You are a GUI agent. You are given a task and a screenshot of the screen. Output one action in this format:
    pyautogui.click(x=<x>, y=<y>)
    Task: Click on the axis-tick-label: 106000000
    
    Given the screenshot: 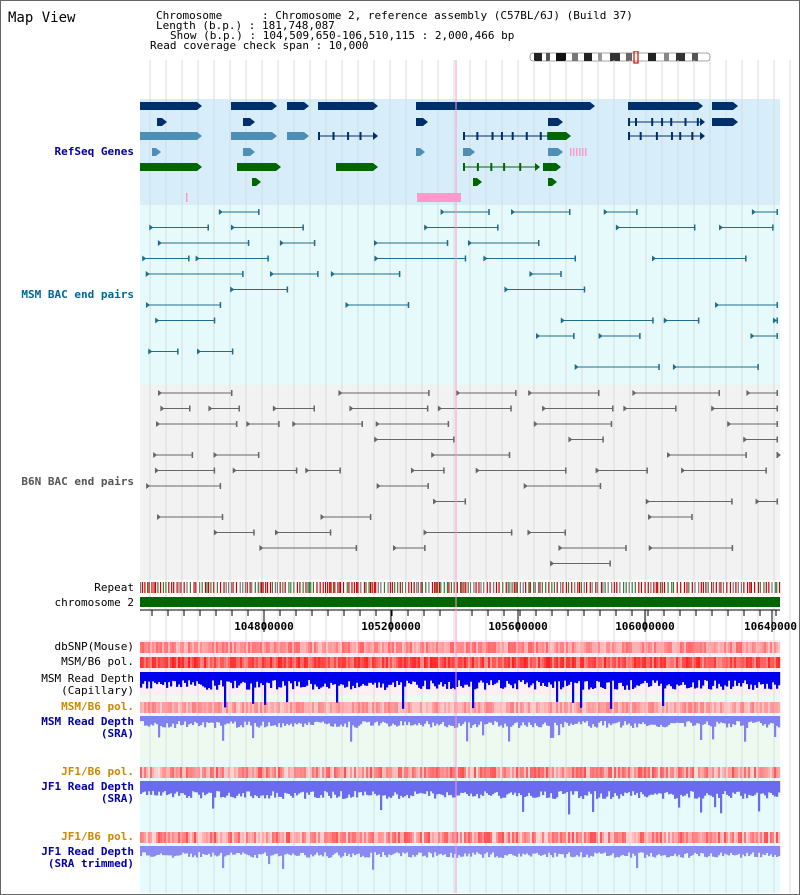 What is the action you would take?
    pyautogui.click(x=645, y=626)
    